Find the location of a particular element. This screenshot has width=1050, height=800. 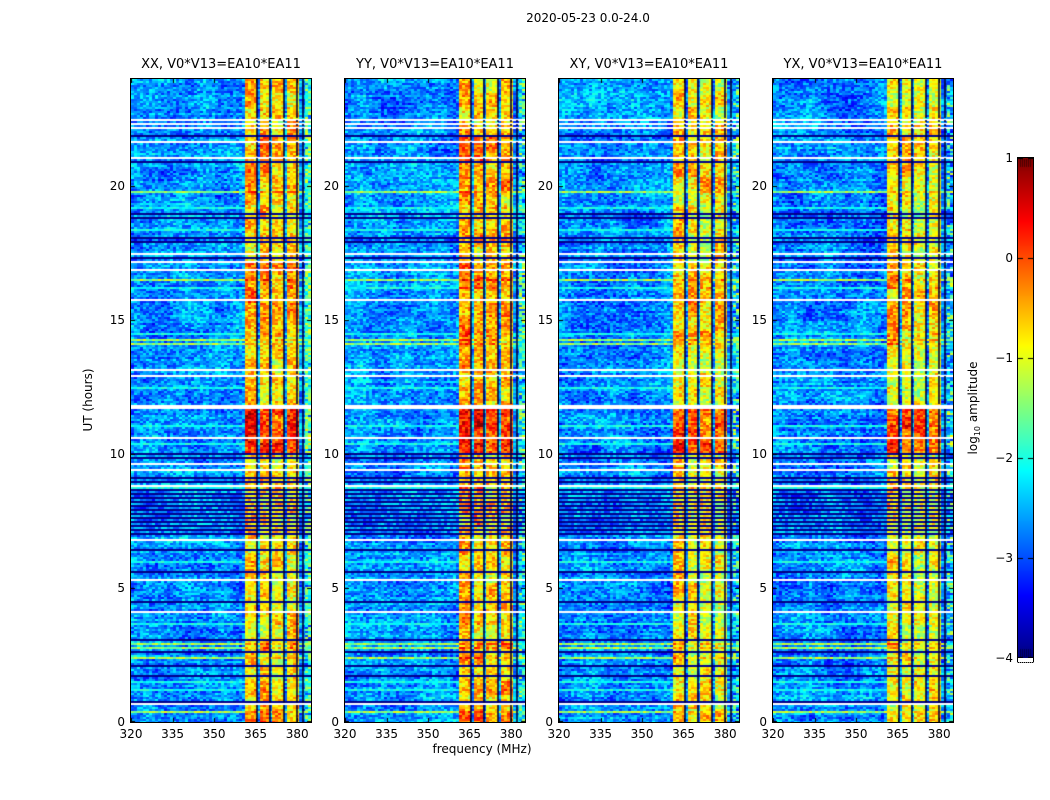

panel-title-2: XY, V0*V13=EA10*EA11 is located at coordinates (649, 64).